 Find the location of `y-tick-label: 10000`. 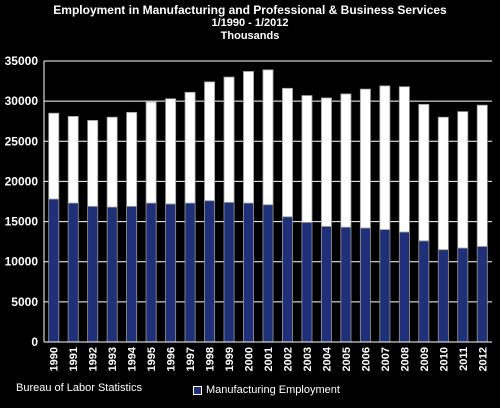

y-tick-label: 10000 is located at coordinates (22, 262).